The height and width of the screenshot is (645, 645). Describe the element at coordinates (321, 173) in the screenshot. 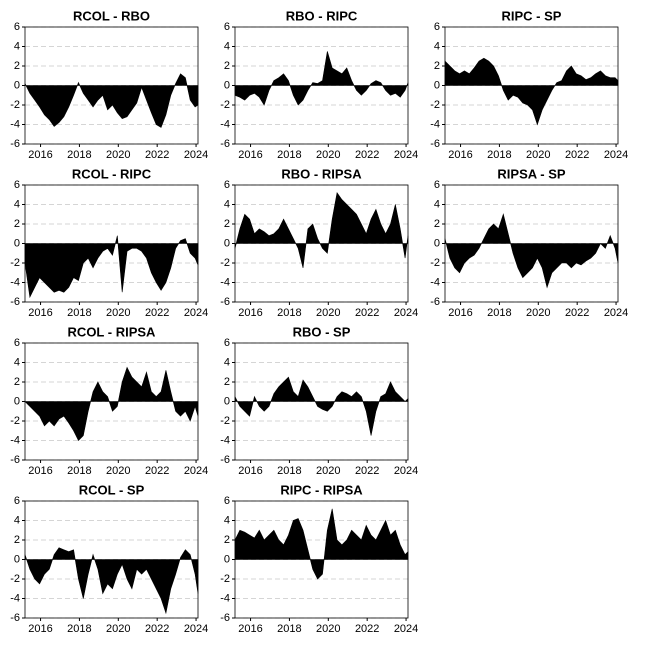

I see `panel-title: RBO - RIPSA` at that location.